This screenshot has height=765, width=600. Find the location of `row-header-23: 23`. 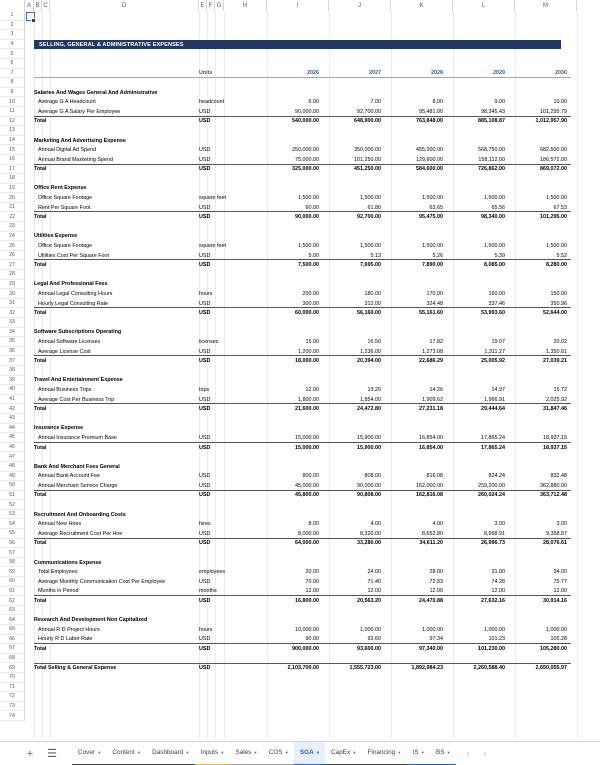

row-header-23: 23 is located at coordinates (12, 227).